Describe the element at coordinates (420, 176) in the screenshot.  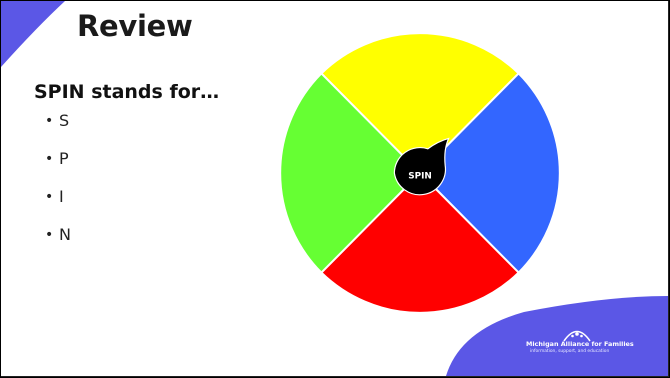
I see `spin-label: SPIN` at that location.